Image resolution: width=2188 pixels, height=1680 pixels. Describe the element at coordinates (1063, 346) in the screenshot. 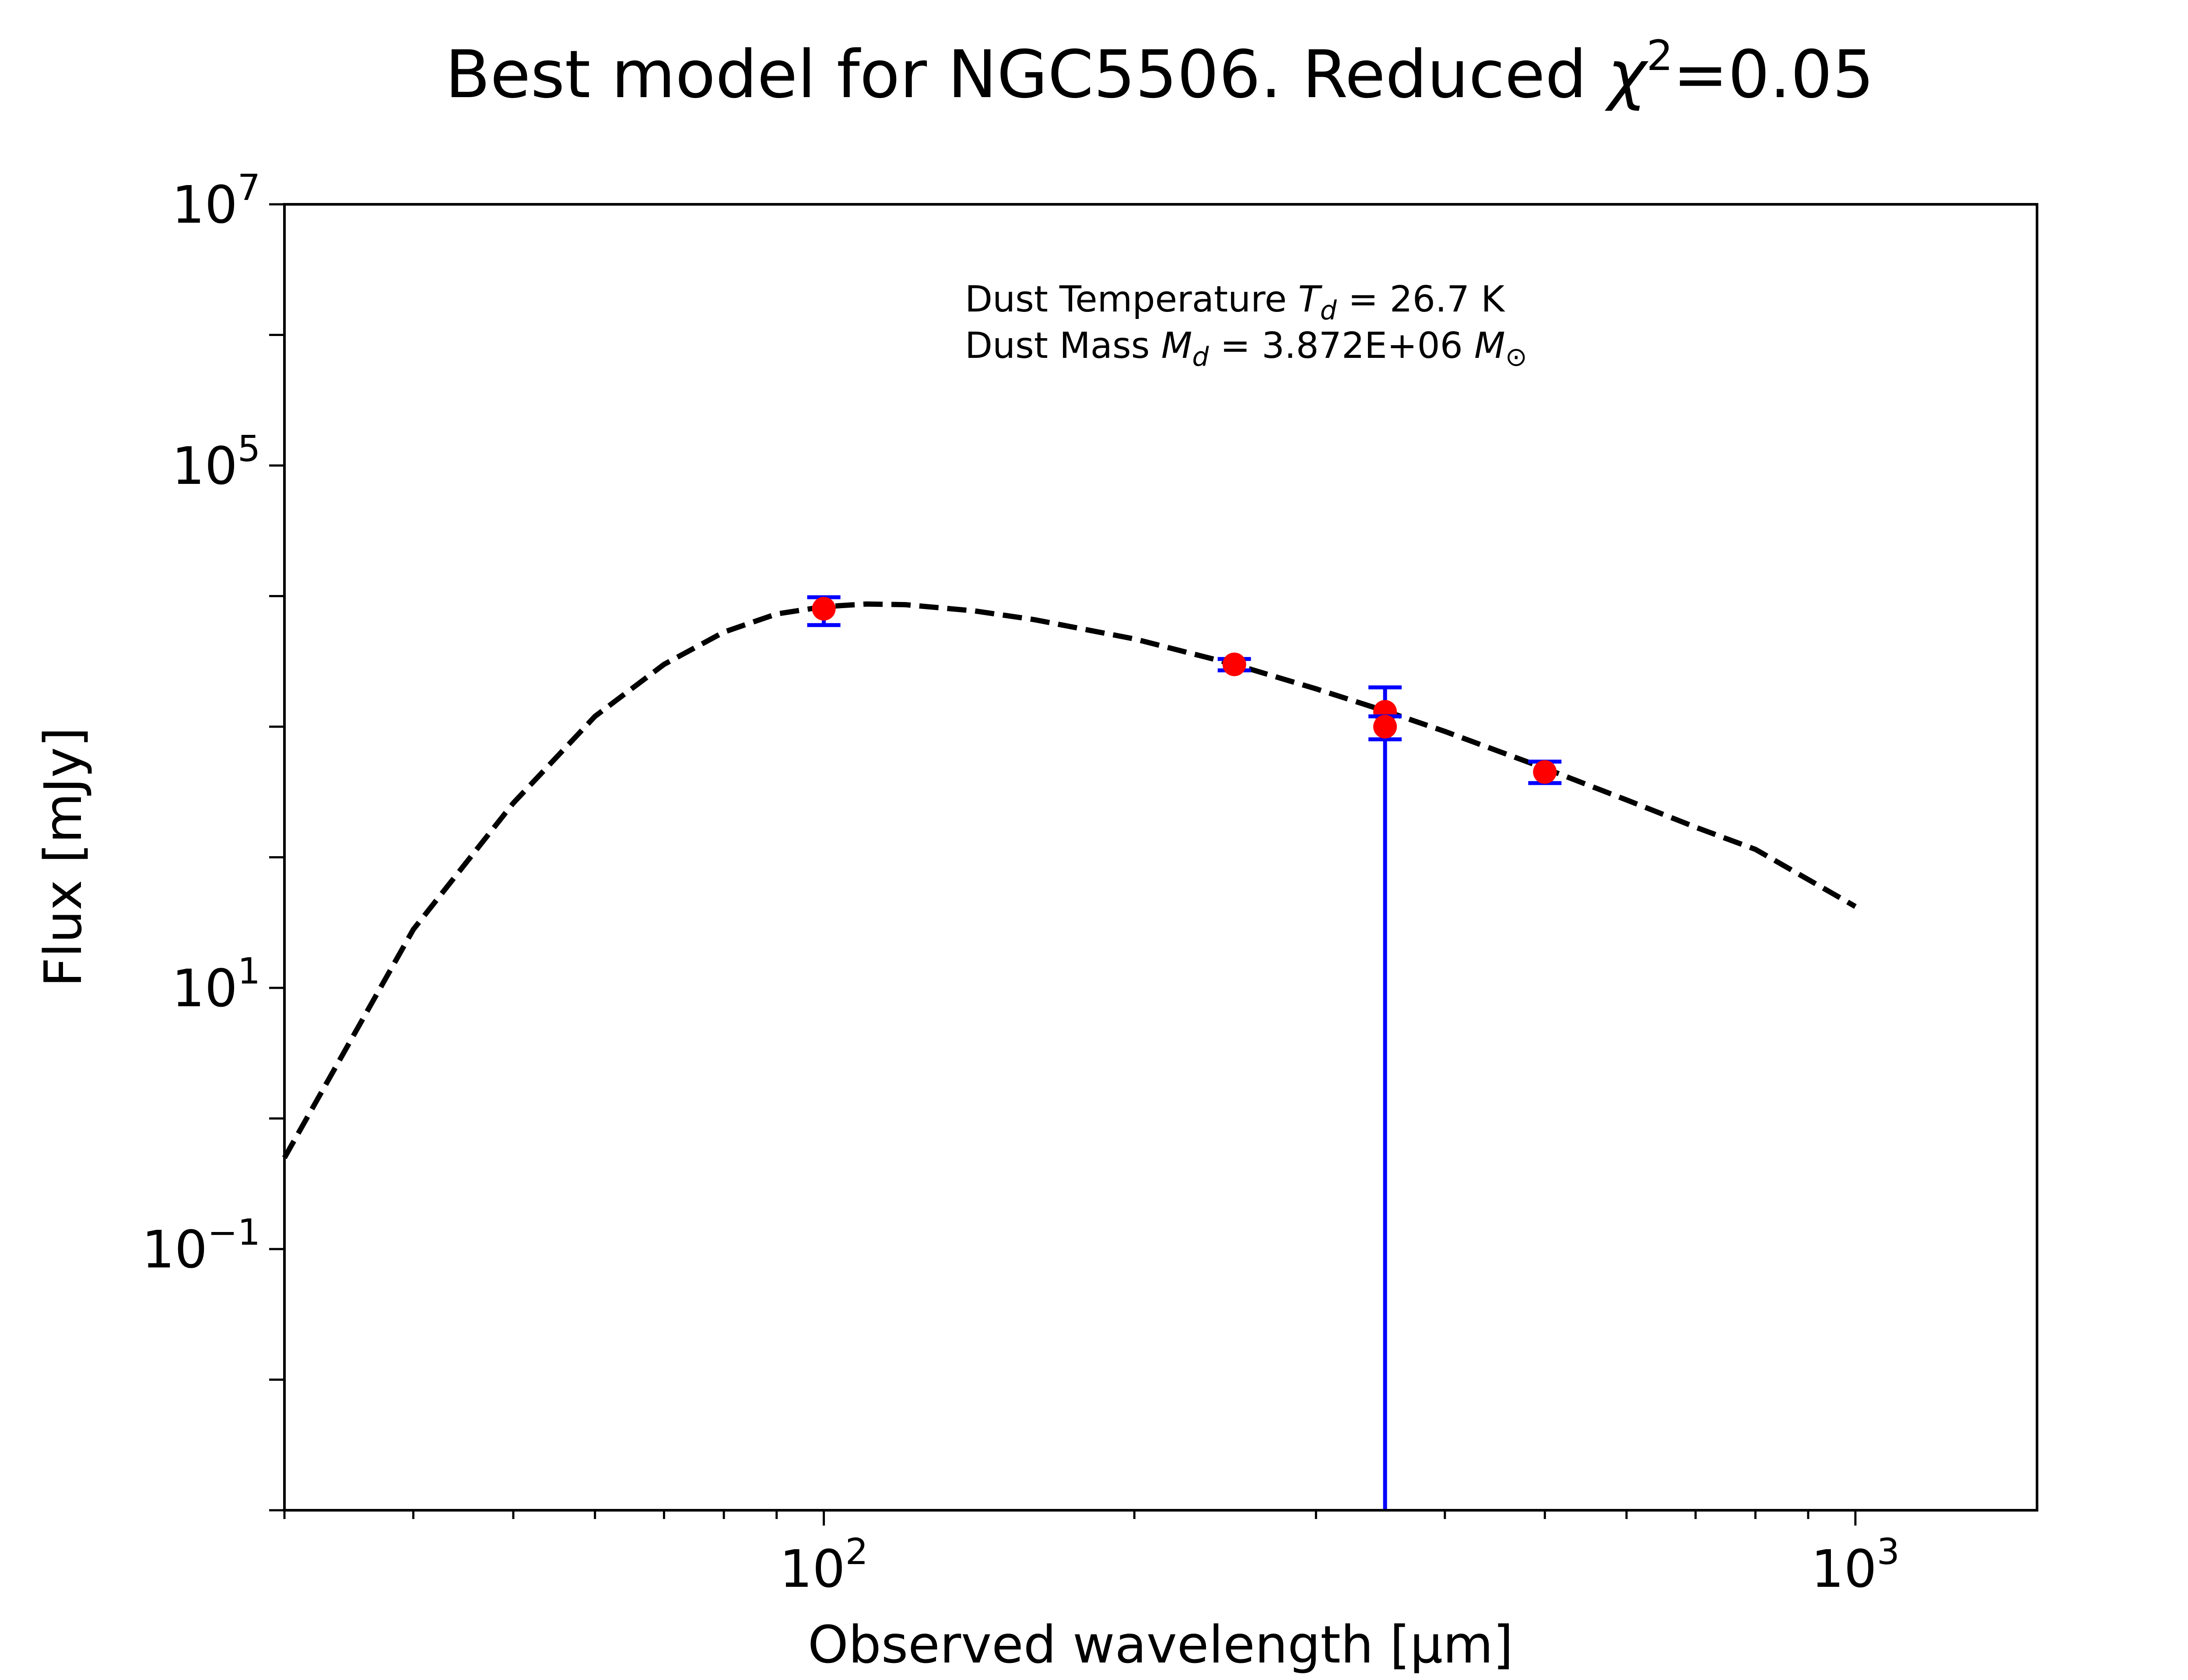

I see `annotation-mass-prefix: Dust Mass` at that location.